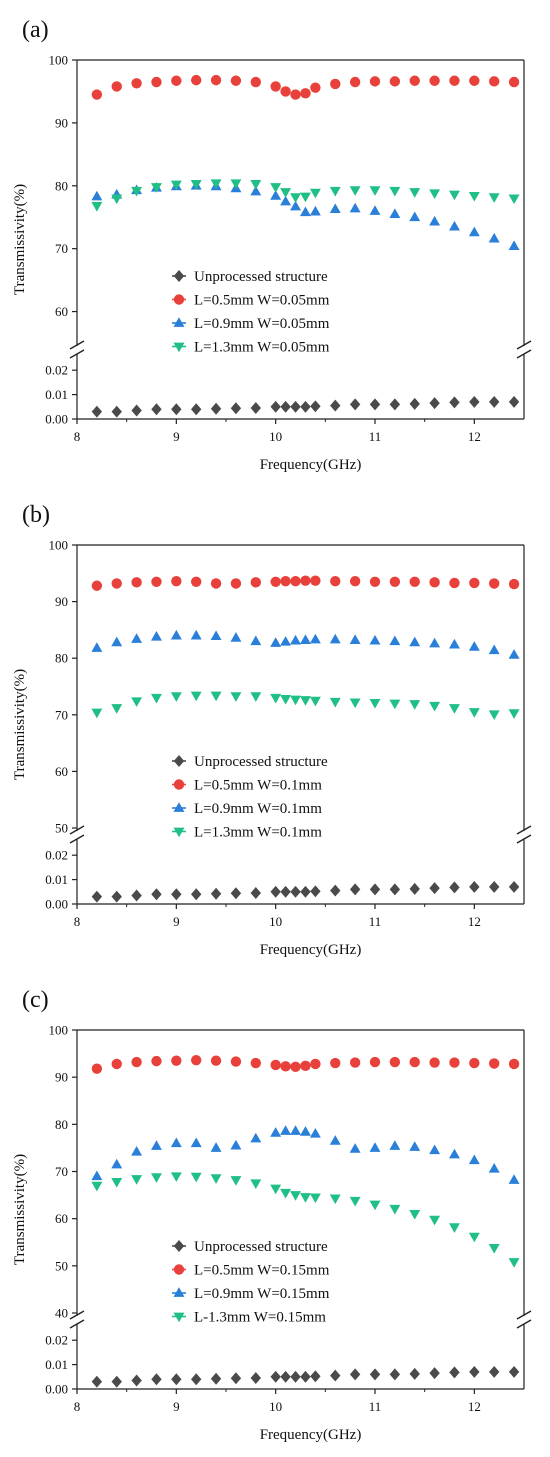 The height and width of the screenshot is (1457, 550). I want to click on y-tick-label: 50, so click(61, 1265).